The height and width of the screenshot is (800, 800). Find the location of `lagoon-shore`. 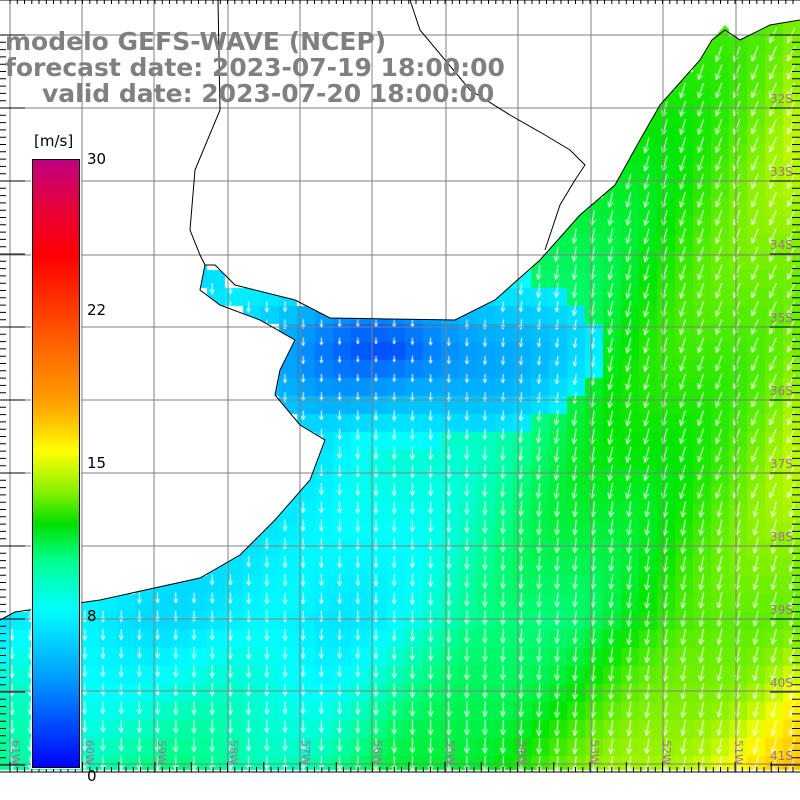

lagoon-shore is located at coordinates (497, 125).